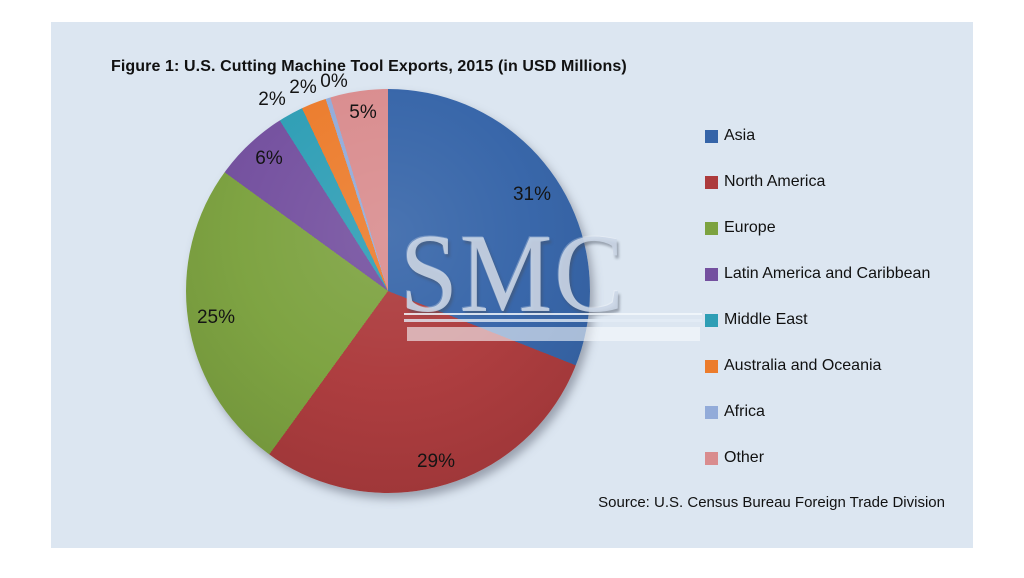 The image size is (1024, 578). I want to click on legend-swatch-africa, so click(711, 412).